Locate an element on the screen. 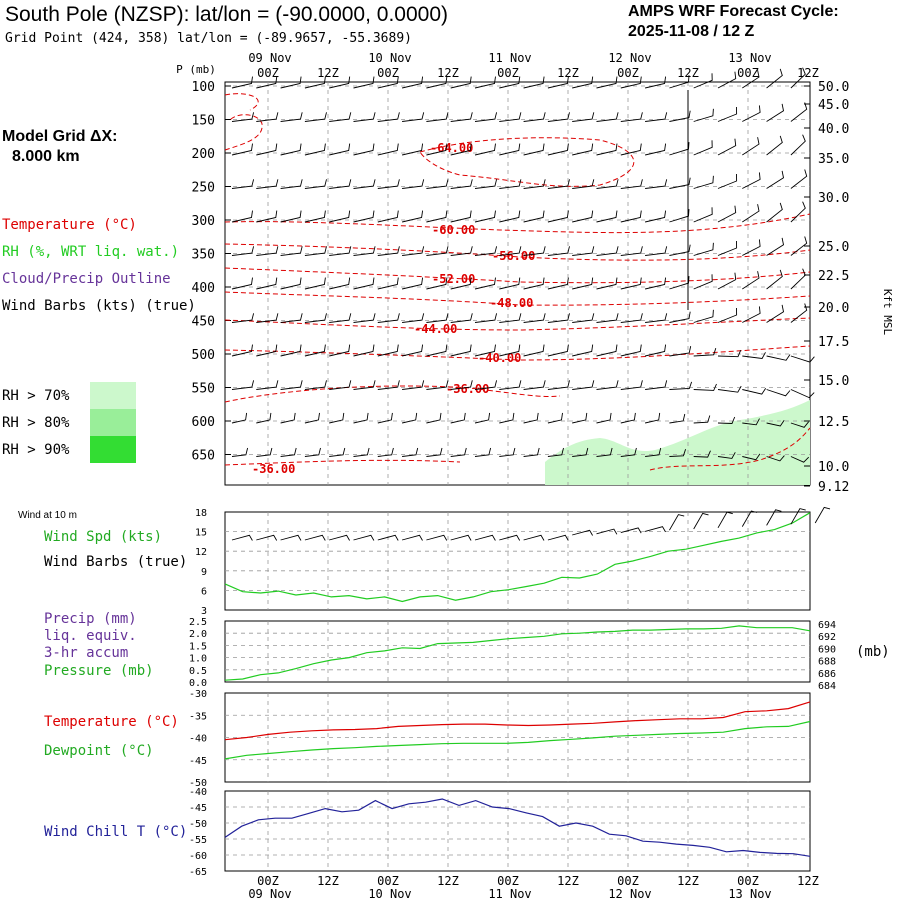 The width and height of the screenshot is (900, 900). temperature-contour is located at coordinates (517, 353).